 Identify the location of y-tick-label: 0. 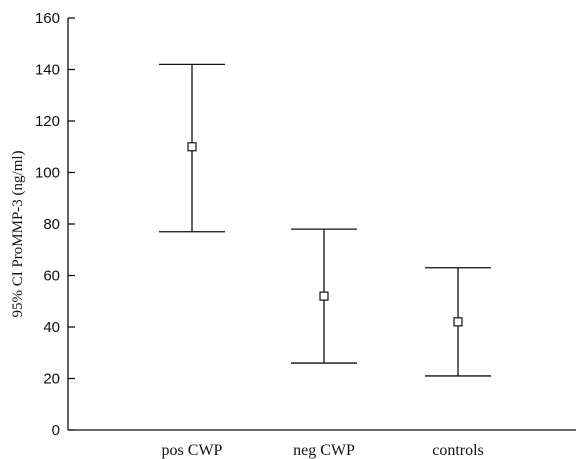
(56, 430).